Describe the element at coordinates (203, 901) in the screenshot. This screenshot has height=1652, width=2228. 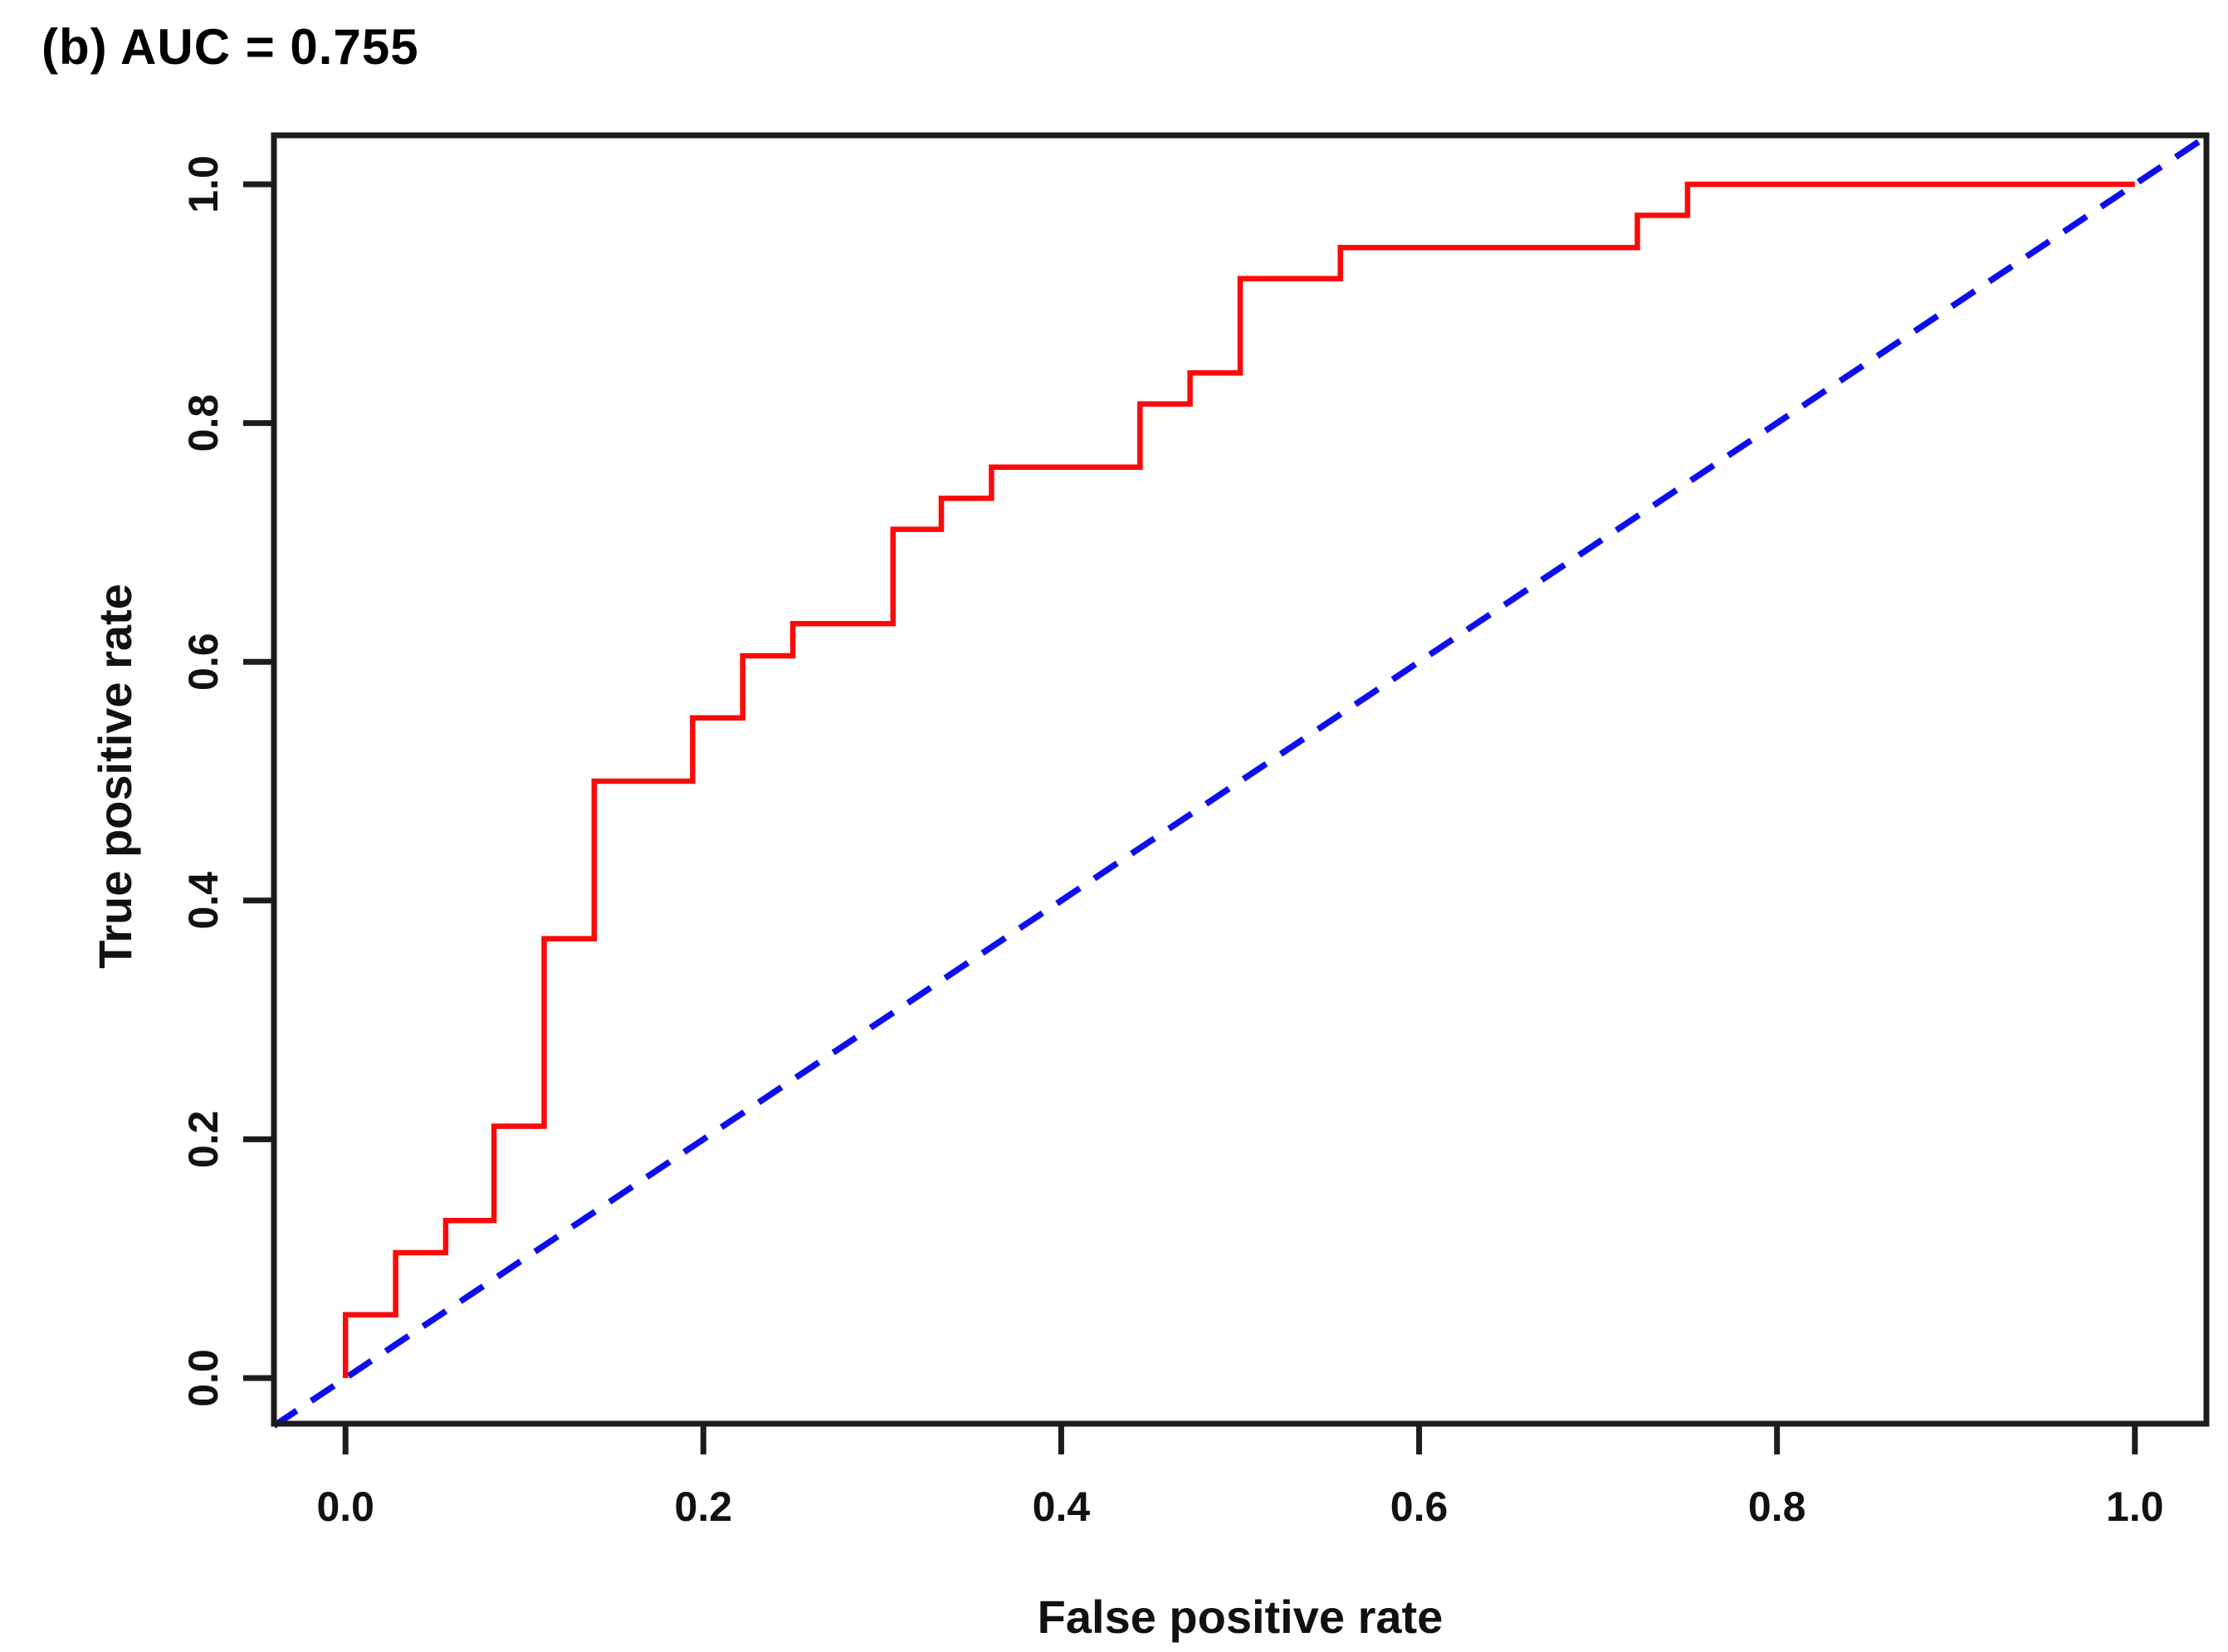
I see `y-tick-label: 0.4` at that location.